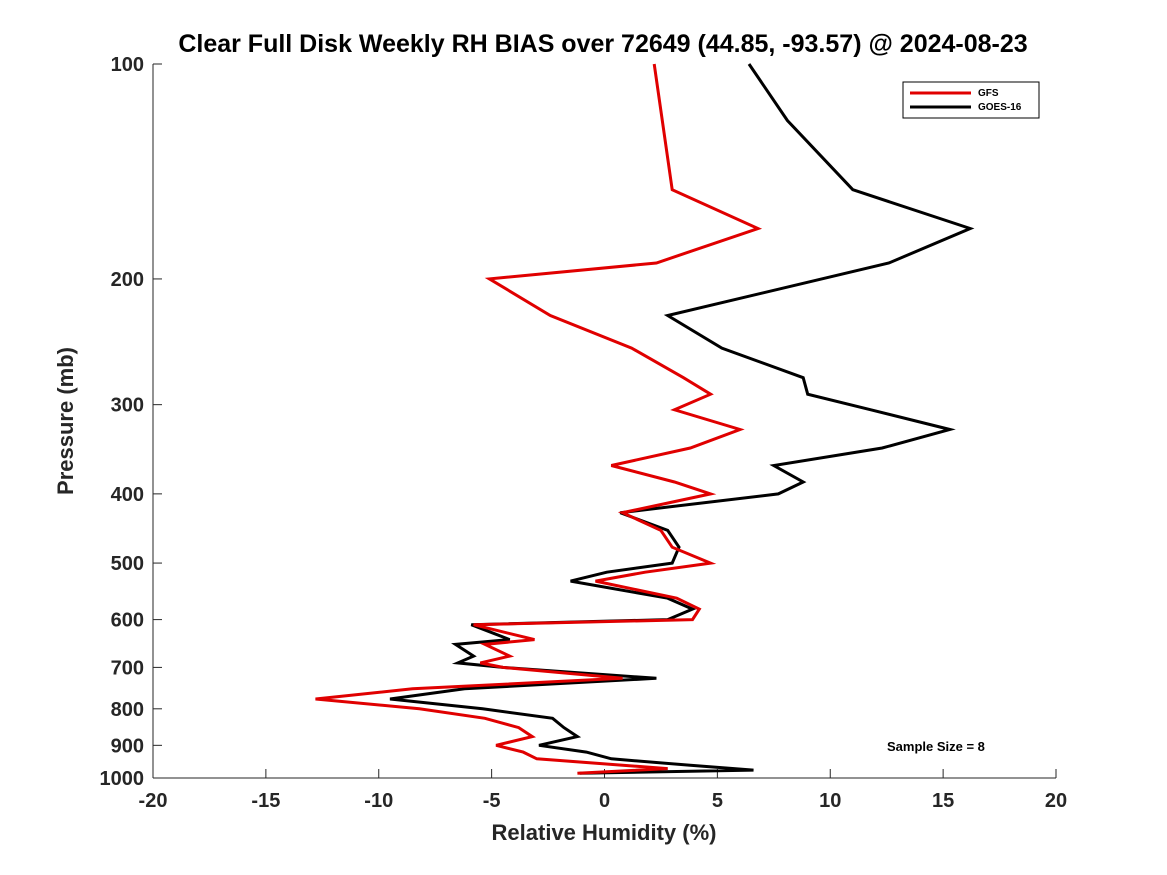 This screenshot has width=1167, height=875. I want to click on y-axis-label: Pressure (mb), so click(65, 421).